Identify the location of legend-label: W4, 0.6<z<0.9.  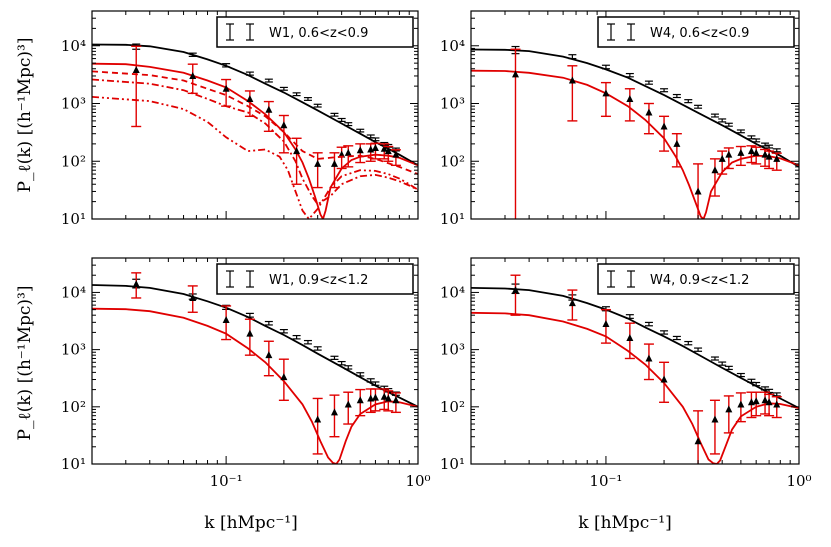
(699, 33).